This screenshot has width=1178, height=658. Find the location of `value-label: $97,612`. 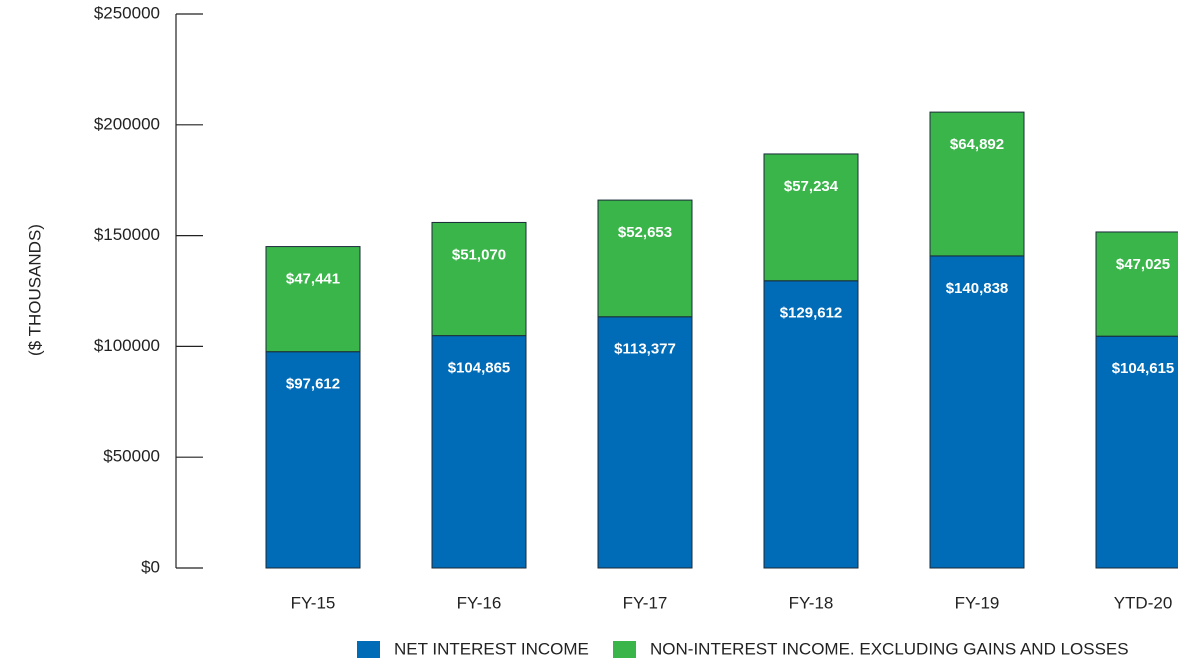

value-label: $97,612 is located at coordinates (313, 384).